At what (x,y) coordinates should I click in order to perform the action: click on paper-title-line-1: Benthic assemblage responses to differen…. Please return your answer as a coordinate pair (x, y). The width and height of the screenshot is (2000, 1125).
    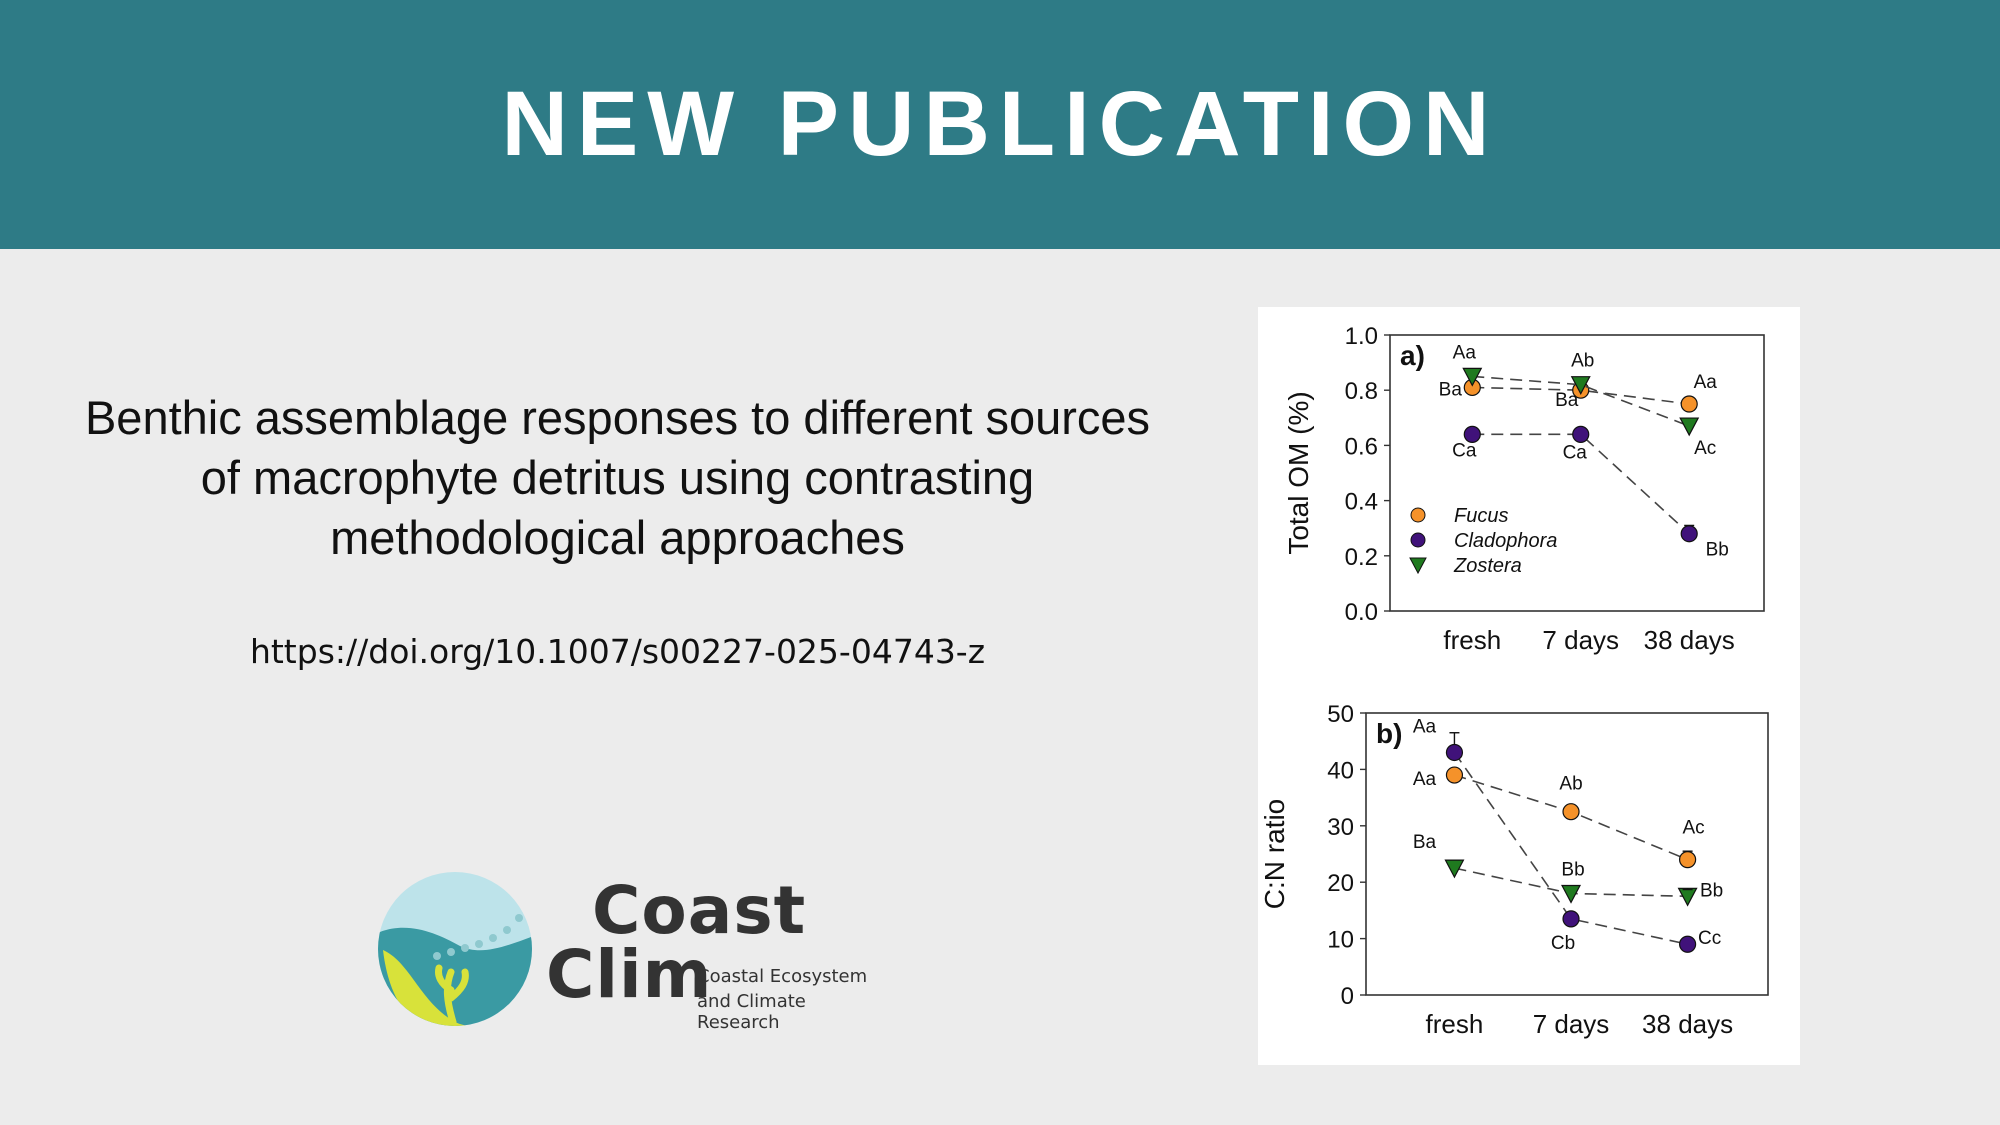
    Looking at the image, I should click on (617, 417).